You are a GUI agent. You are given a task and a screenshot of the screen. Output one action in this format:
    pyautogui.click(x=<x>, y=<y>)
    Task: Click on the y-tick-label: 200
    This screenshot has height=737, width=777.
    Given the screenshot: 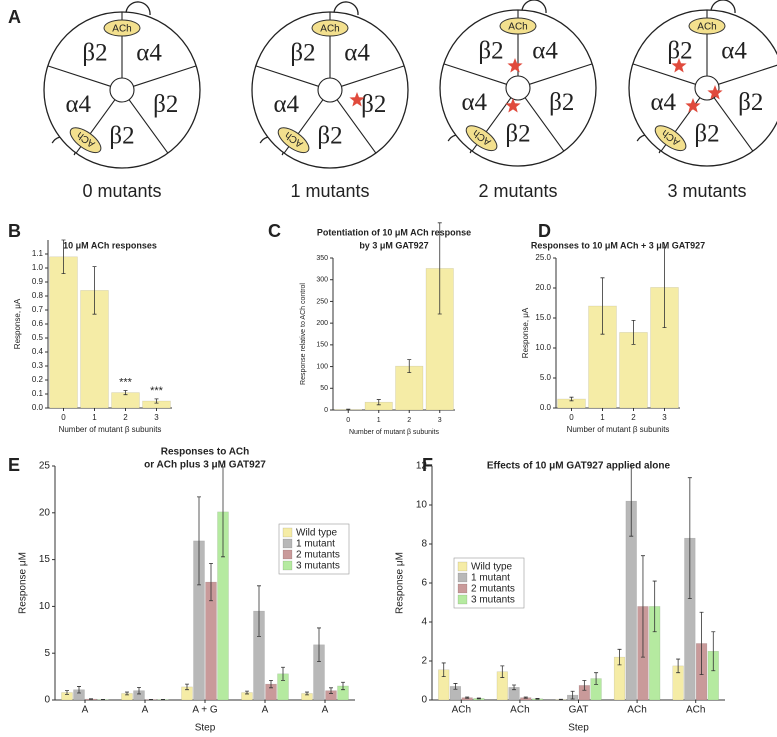 What is the action you would take?
    pyautogui.click(x=322, y=323)
    